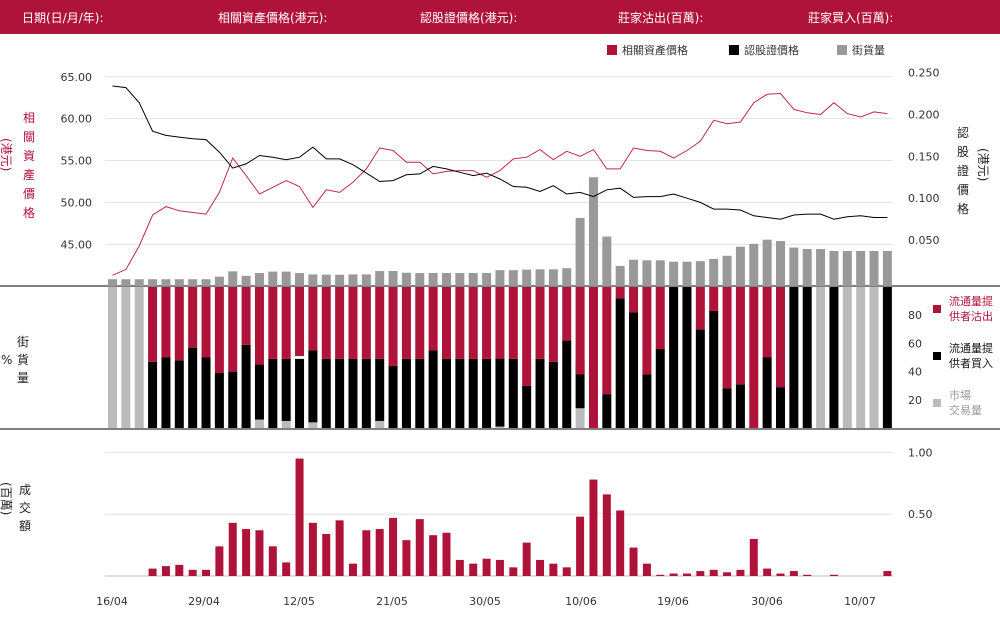  What do you see at coordinates (924, 198) in the screenshot?
I see `warrant-tick-label: 0.100` at bounding box center [924, 198].